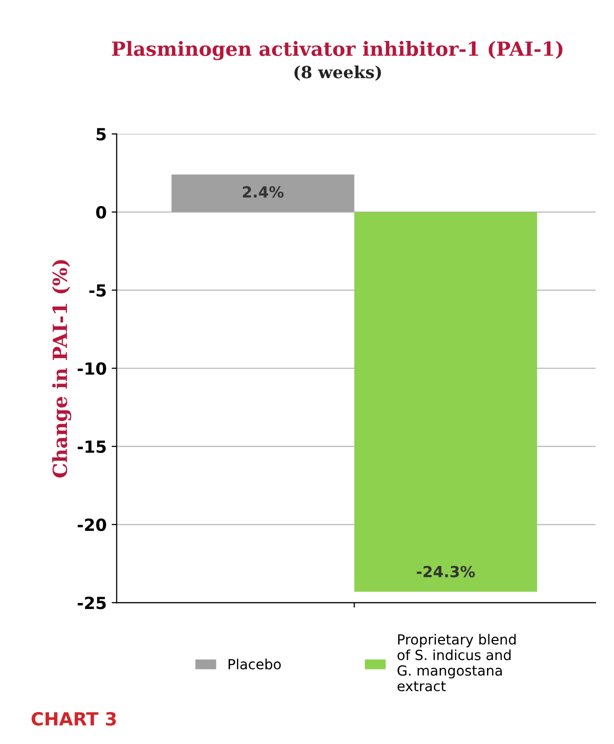  What do you see at coordinates (92, 446) in the screenshot?
I see `y-tick-label: -15` at bounding box center [92, 446].